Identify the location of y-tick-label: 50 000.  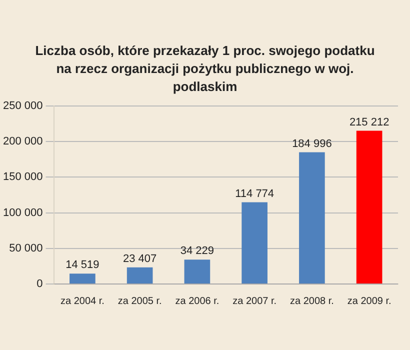
(26, 248).